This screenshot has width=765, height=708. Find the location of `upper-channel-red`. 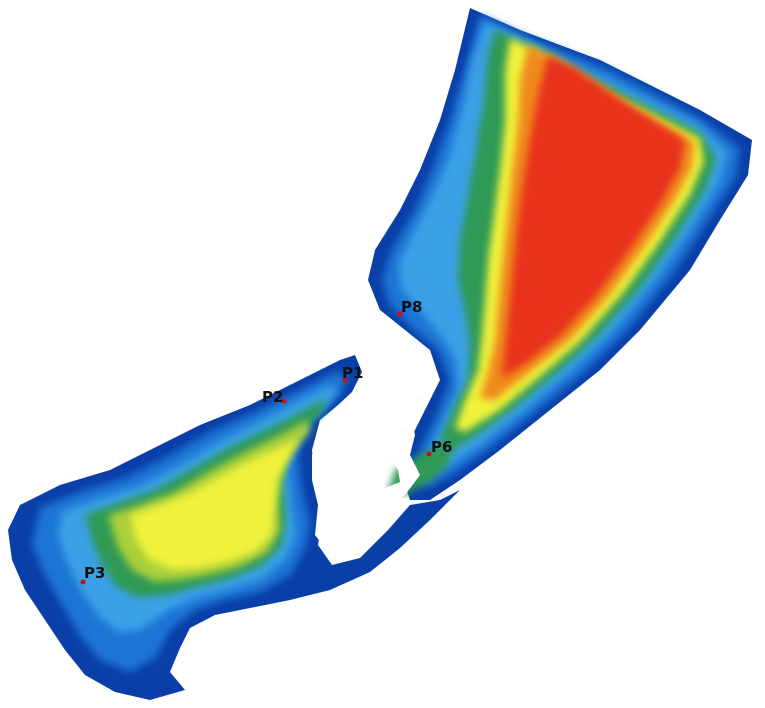

upper-channel-red is located at coordinates (593, 216).